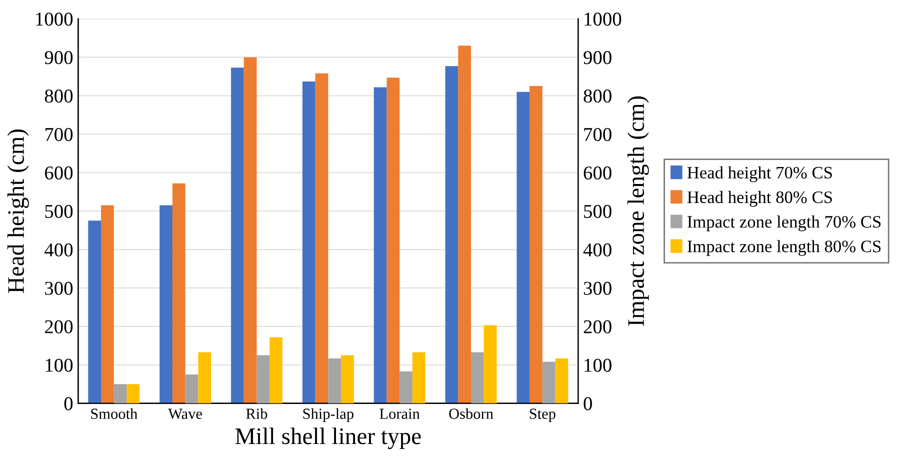 This screenshot has width=909, height=469. Describe the element at coordinates (18, 211) in the screenshot. I see `y-axis-title: Head height (cm)` at that location.